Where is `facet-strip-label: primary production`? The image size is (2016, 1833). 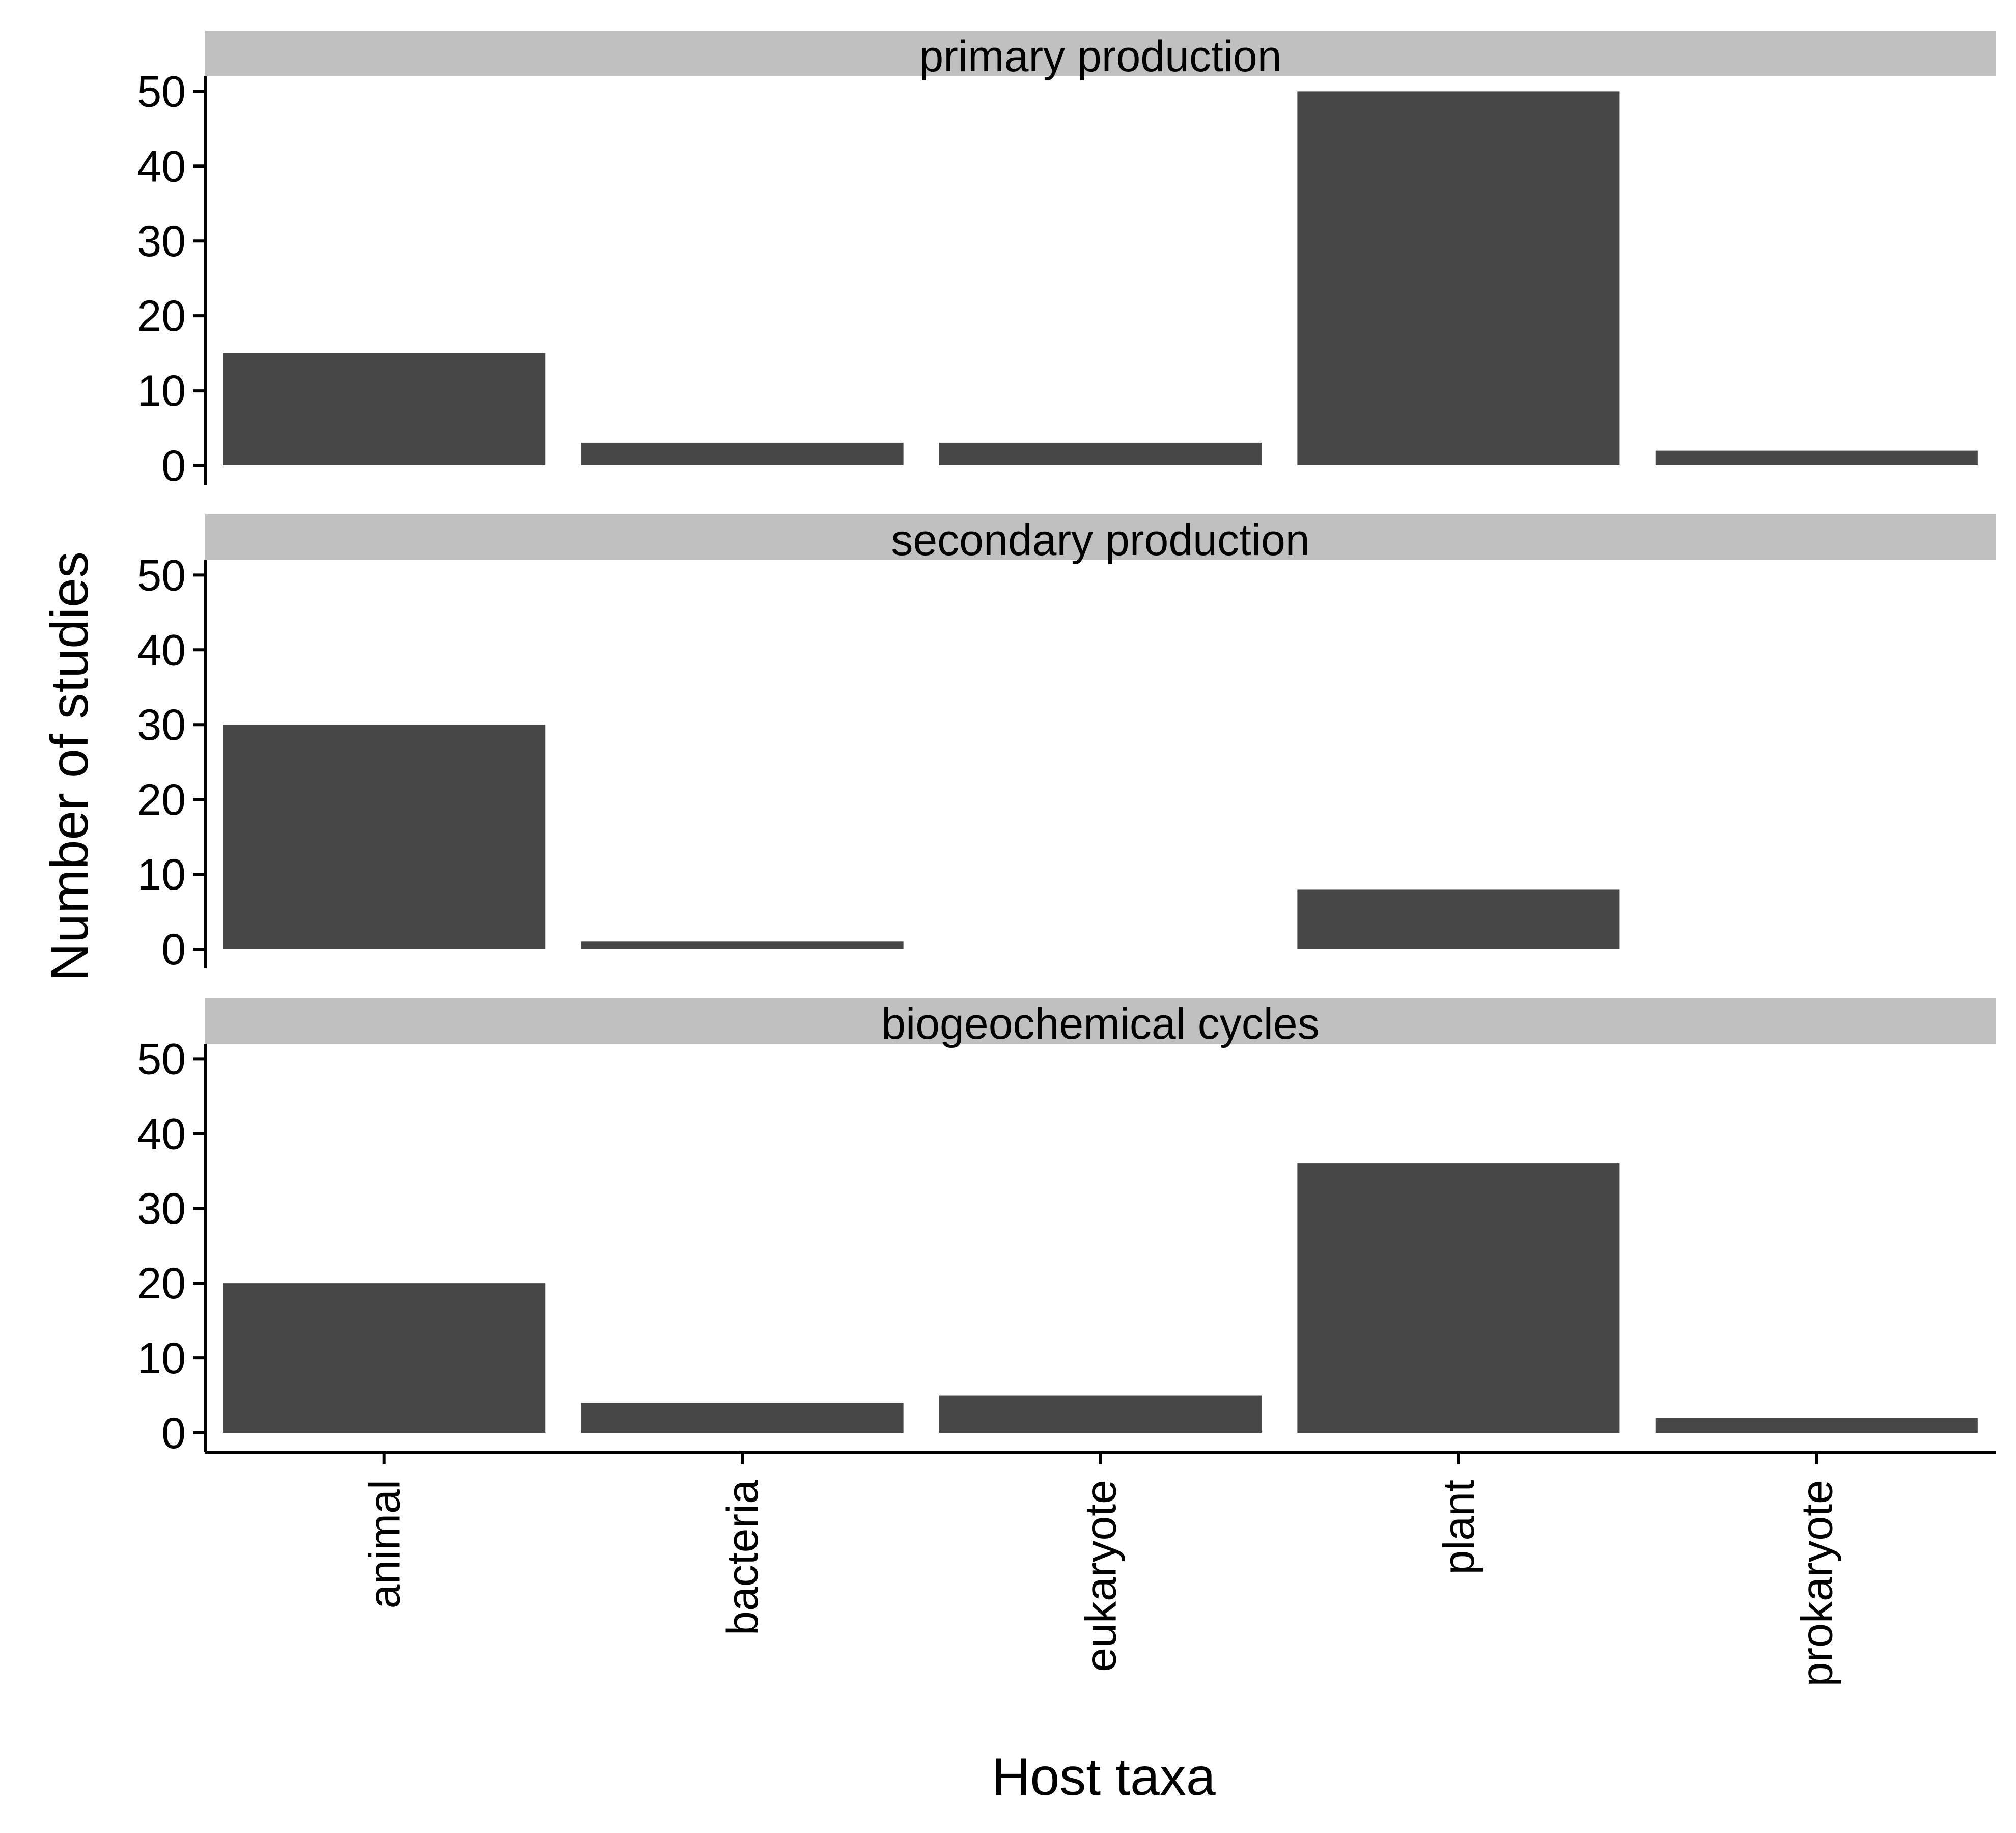 facet-strip-label: primary production is located at coordinates (1100, 56).